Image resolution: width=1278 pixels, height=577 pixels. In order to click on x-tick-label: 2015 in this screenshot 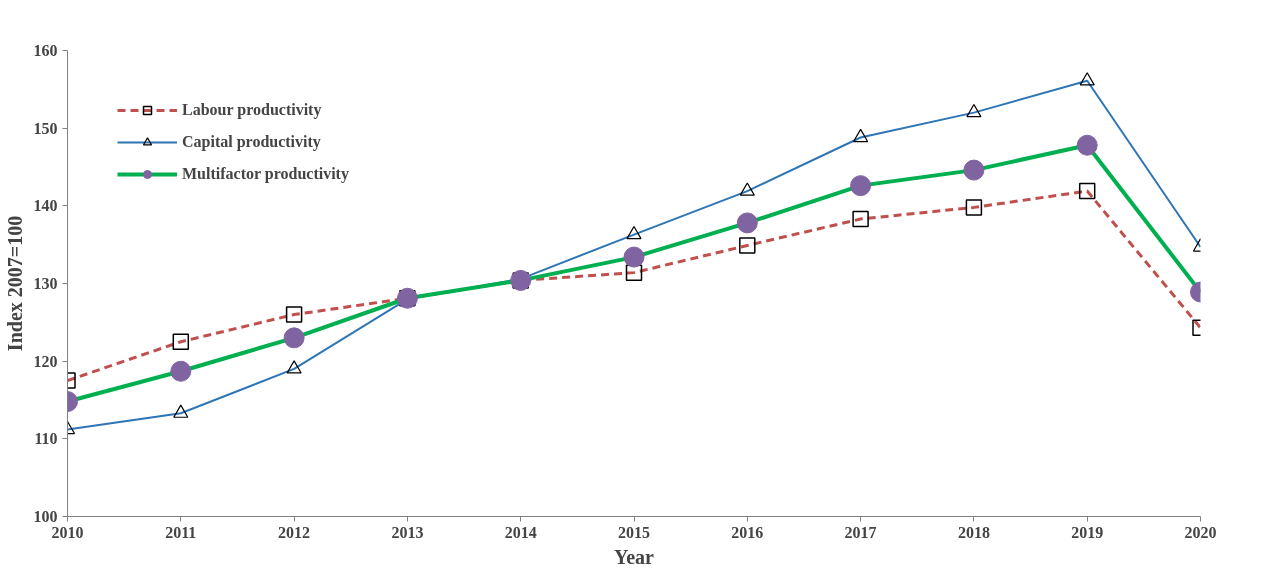, I will do `click(634, 532)`.